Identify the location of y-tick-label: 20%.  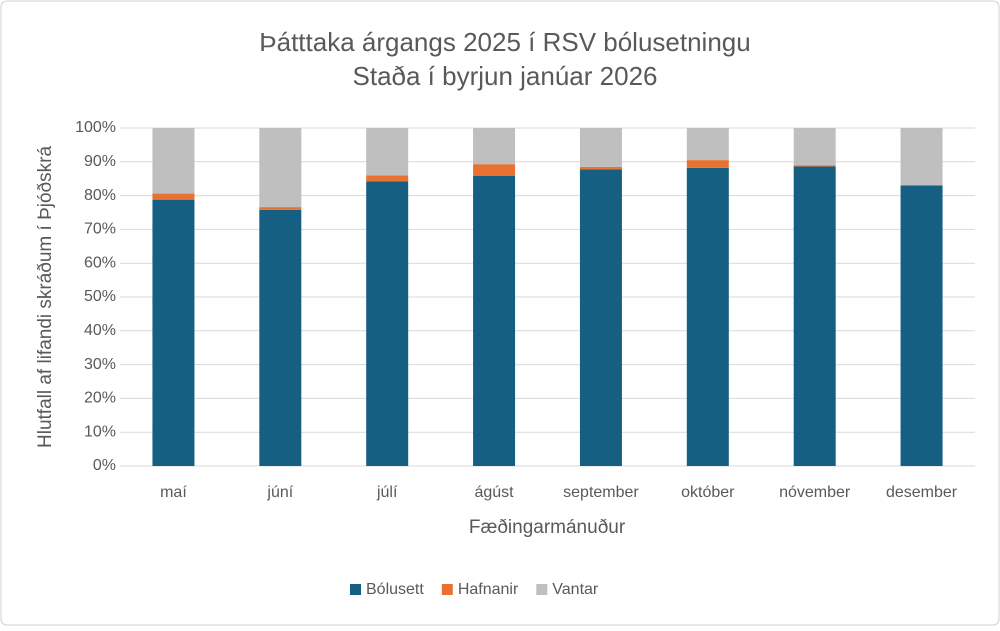
(100, 398).